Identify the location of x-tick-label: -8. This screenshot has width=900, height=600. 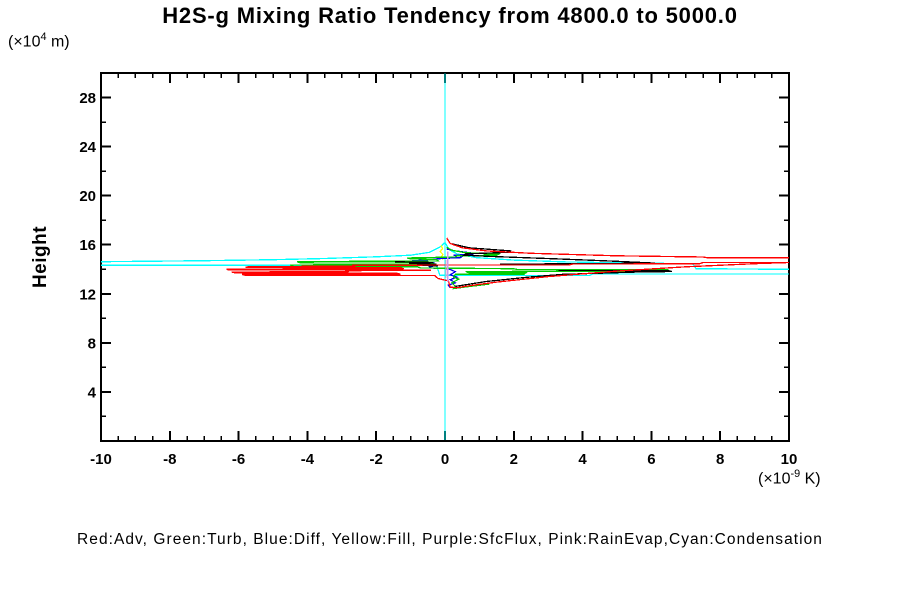
(169, 459).